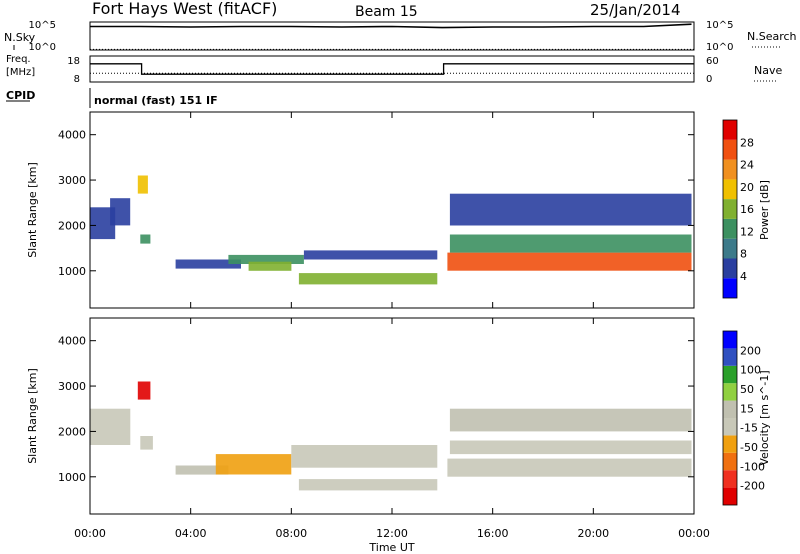  What do you see at coordinates (32, 210) in the screenshot?
I see `power-ylabel: Slant Range [km]` at bounding box center [32, 210].